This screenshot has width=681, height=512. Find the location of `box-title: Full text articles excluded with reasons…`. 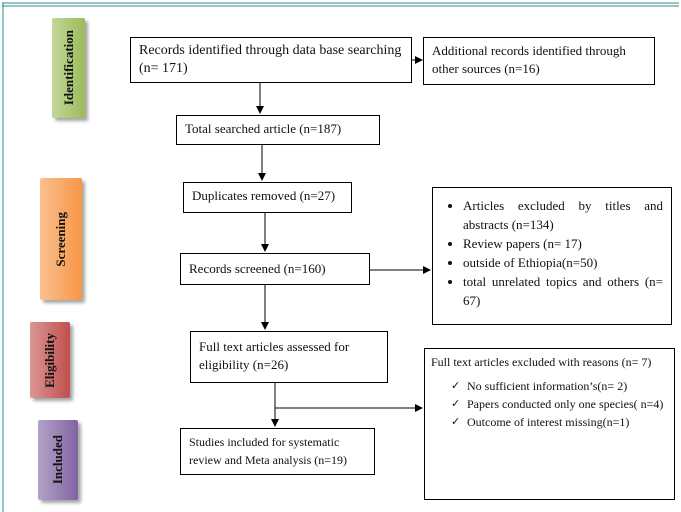

box-title: Full text articles excluded with reasons… is located at coordinates (541, 362).